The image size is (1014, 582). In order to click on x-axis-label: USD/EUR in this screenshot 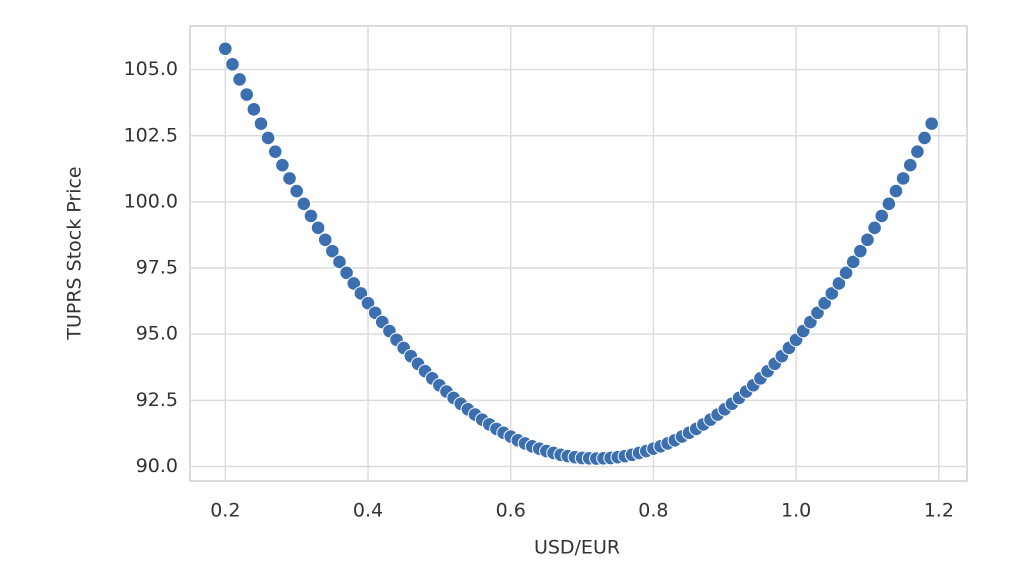, I will do `click(577, 548)`.